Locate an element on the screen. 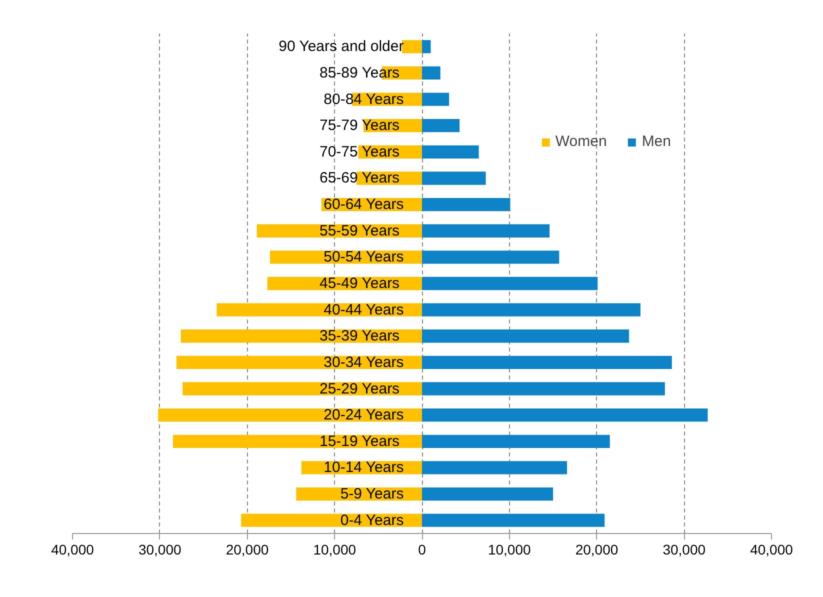 The height and width of the screenshot is (597, 823). y-tick-label: 15-19 Years is located at coordinates (359, 441).